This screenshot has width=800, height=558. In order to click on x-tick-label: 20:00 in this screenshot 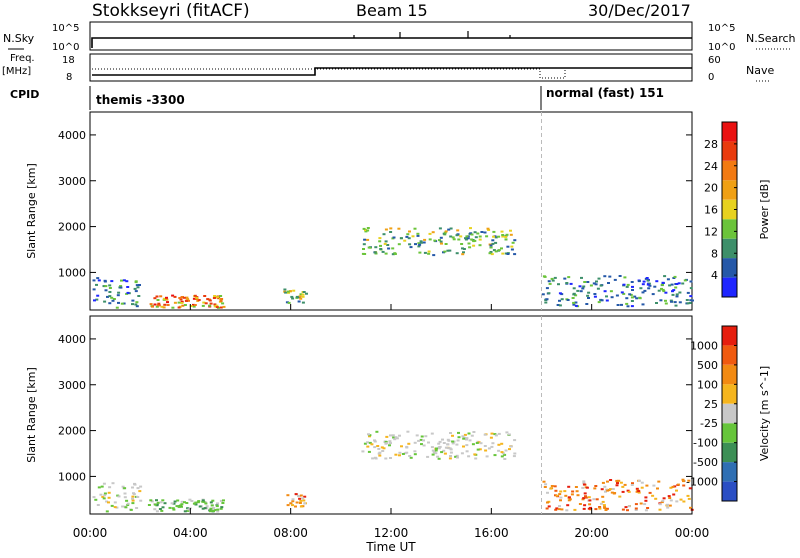, I will do `click(591, 533)`.